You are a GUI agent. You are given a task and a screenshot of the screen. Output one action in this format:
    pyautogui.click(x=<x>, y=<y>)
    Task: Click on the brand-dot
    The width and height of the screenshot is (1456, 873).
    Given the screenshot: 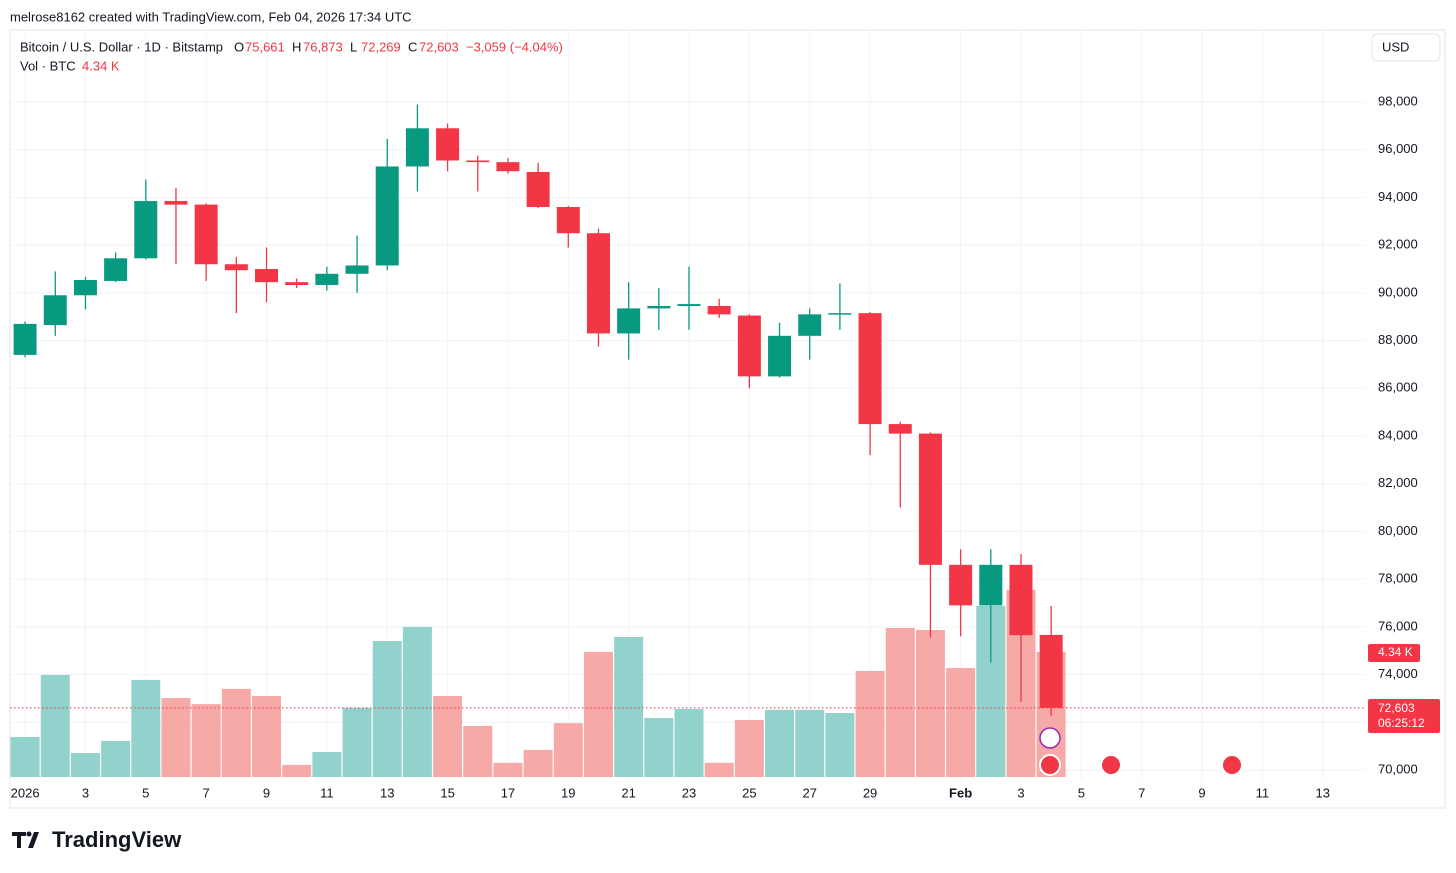 What is the action you would take?
    pyautogui.click(x=29, y=834)
    